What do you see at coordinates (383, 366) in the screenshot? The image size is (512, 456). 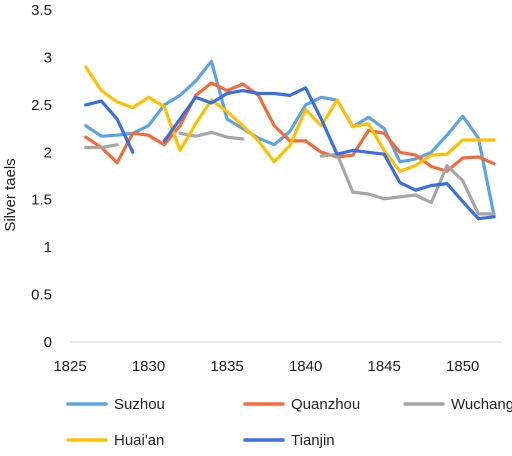 I see `x-tick-label: 1845` at bounding box center [383, 366].